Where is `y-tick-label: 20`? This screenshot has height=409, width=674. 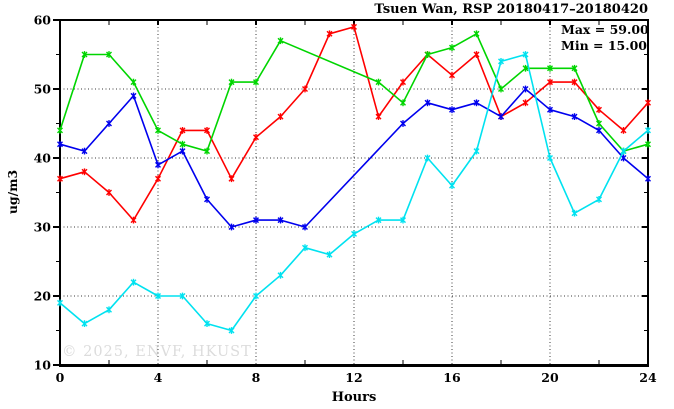
y-tick-label: 20 is located at coordinates (43, 296).